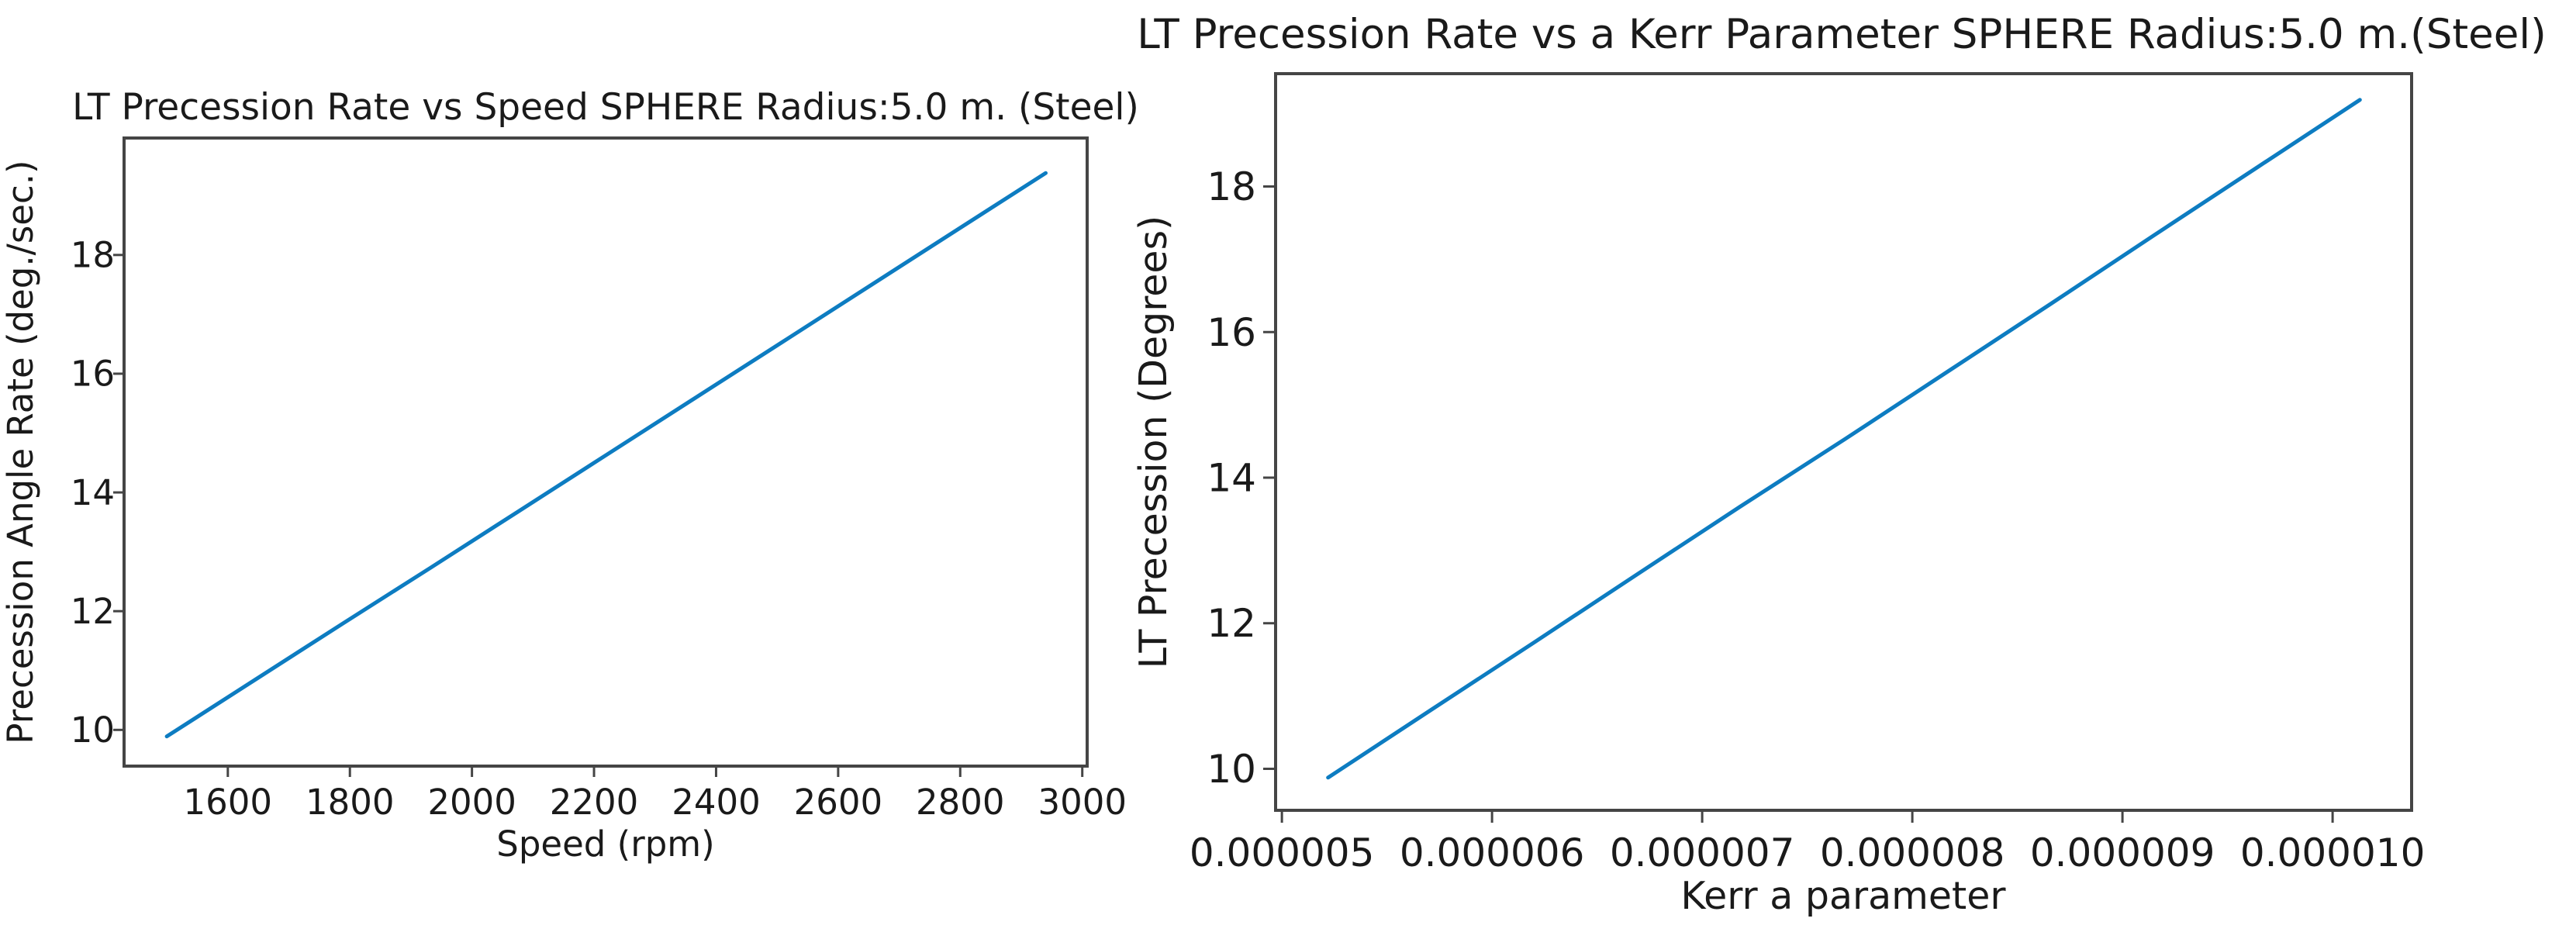 This screenshot has height=946, width=2576. What do you see at coordinates (1283, 852) in the screenshot?
I see `x-tick-label: 0.000005` at bounding box center [1283, 852].